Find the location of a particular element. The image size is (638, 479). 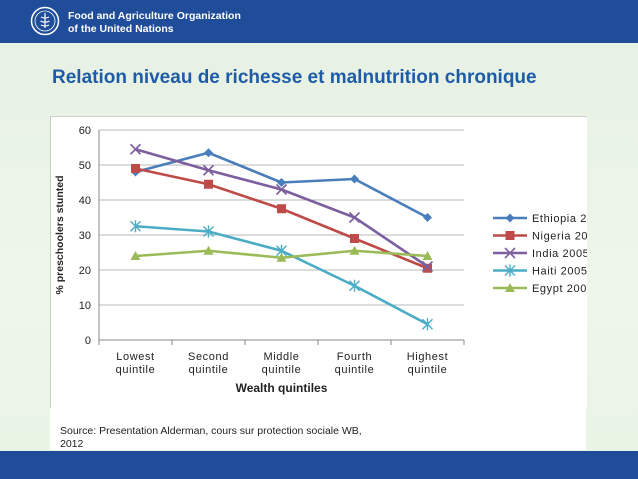

legend-label-egypt-2008: Egypt 2008 is located at coordinates (559, 289).